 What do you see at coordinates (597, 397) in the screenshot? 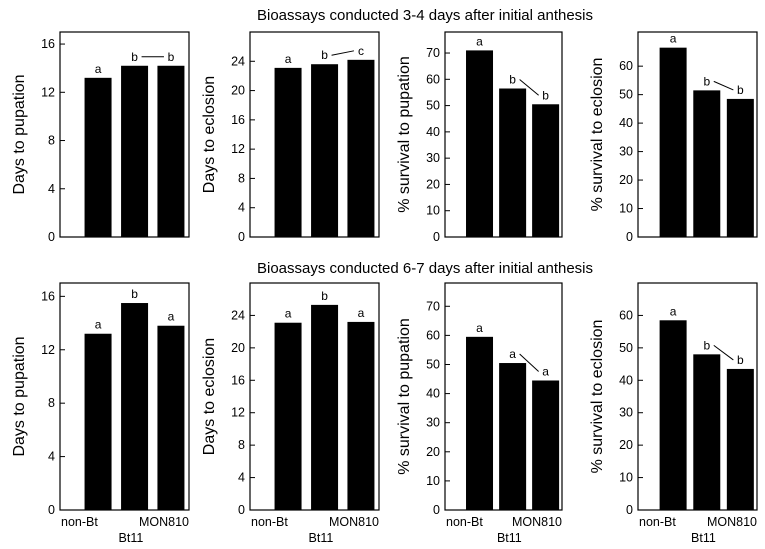
I see `y-axis-label: % survival to eclosion` at bounding box center [597, 397].